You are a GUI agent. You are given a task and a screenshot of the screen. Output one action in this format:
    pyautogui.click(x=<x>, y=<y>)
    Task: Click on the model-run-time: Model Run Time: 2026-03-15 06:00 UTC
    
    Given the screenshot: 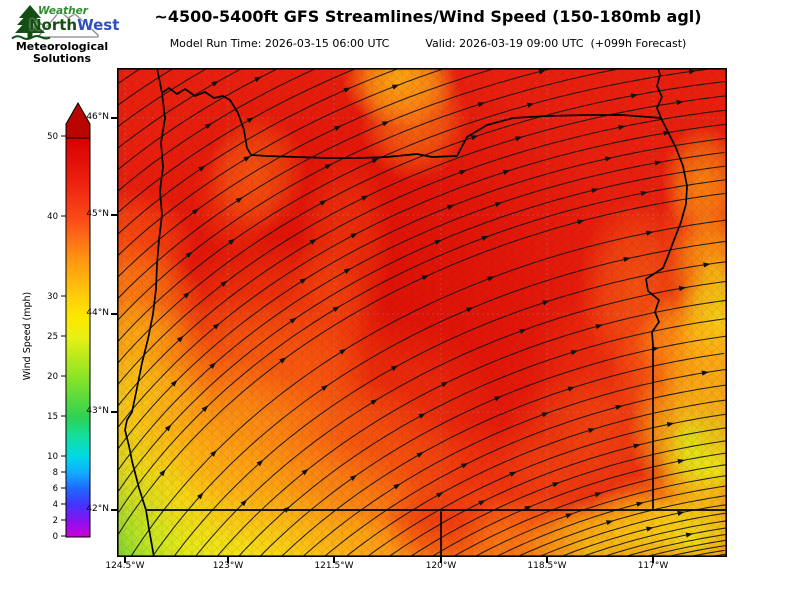 What is the action you would take?
    pyautogui.click(x=279, y=43)
    